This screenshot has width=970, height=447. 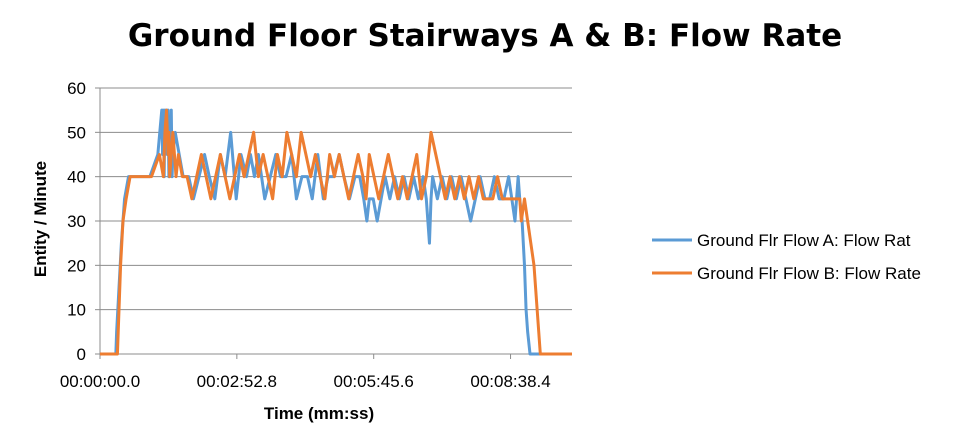 What do you see at coordinates (76, 221) in the screenshot?
I see `y-tick-label: 30` at bounding box center [76, 221].